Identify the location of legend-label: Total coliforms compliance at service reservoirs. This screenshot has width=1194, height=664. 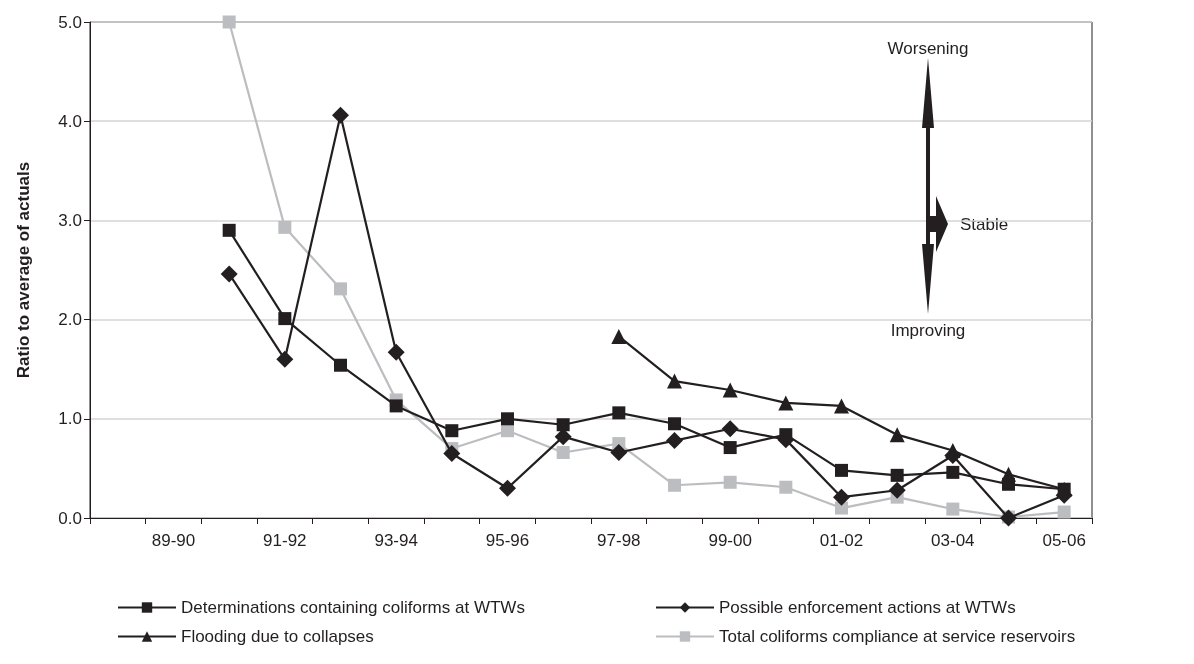
(897, 636).